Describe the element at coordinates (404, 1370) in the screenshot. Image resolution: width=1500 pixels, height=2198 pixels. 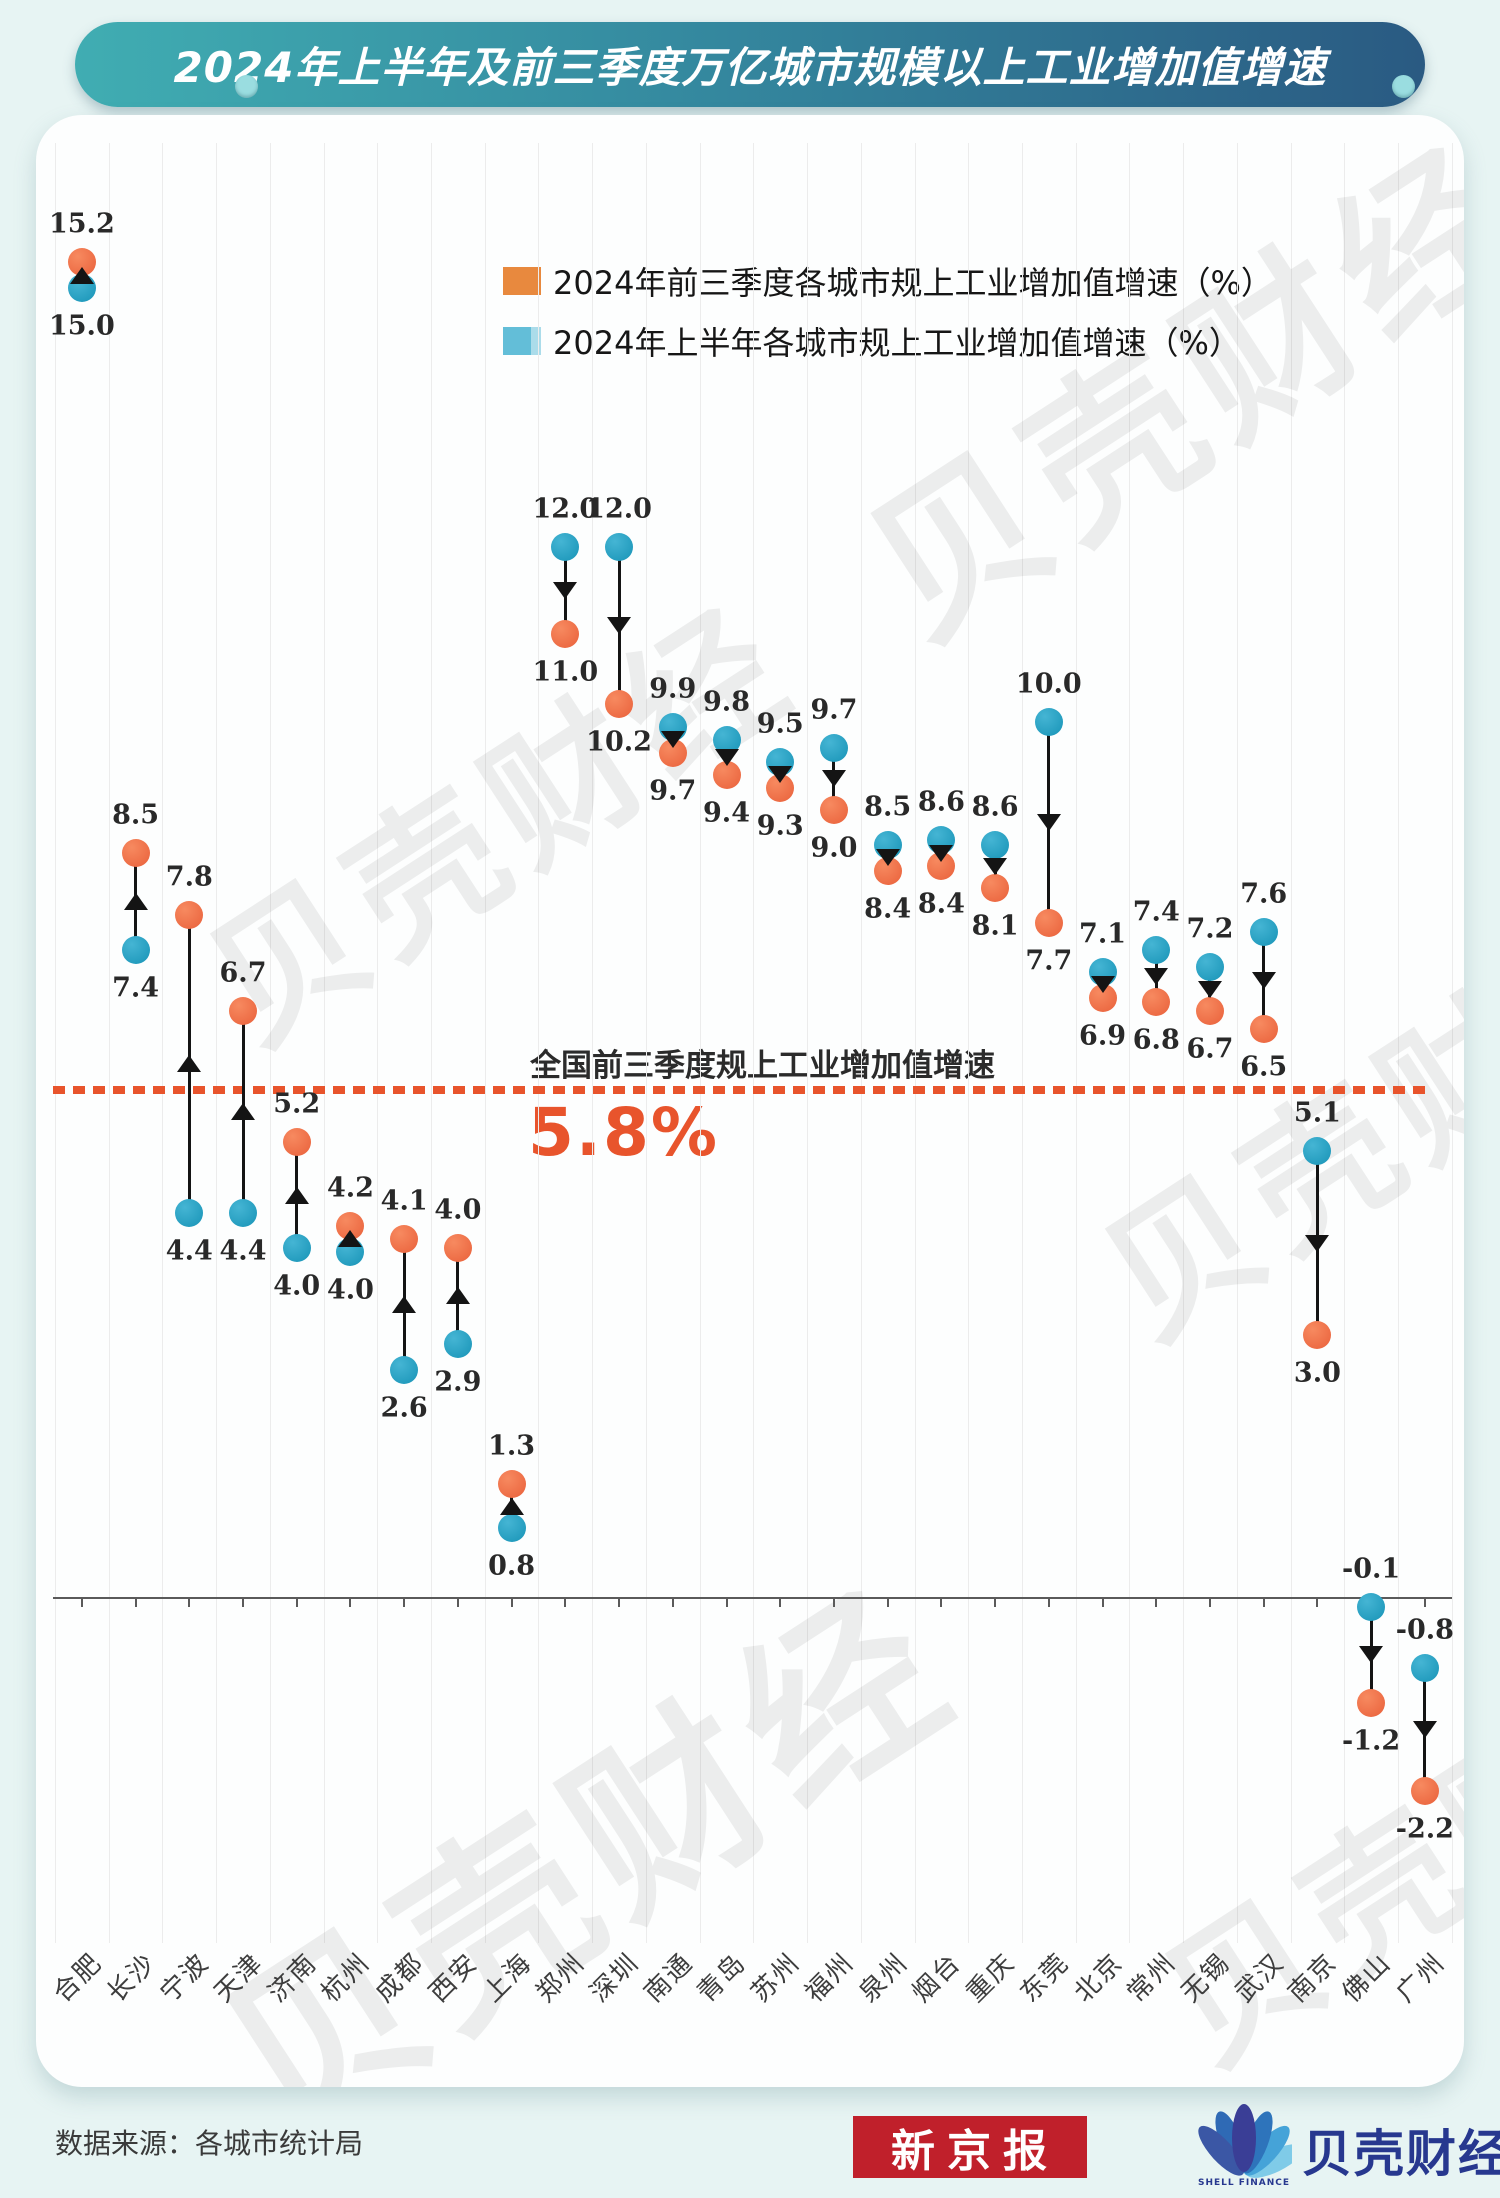
I see `h1-dot-成都` at that location.